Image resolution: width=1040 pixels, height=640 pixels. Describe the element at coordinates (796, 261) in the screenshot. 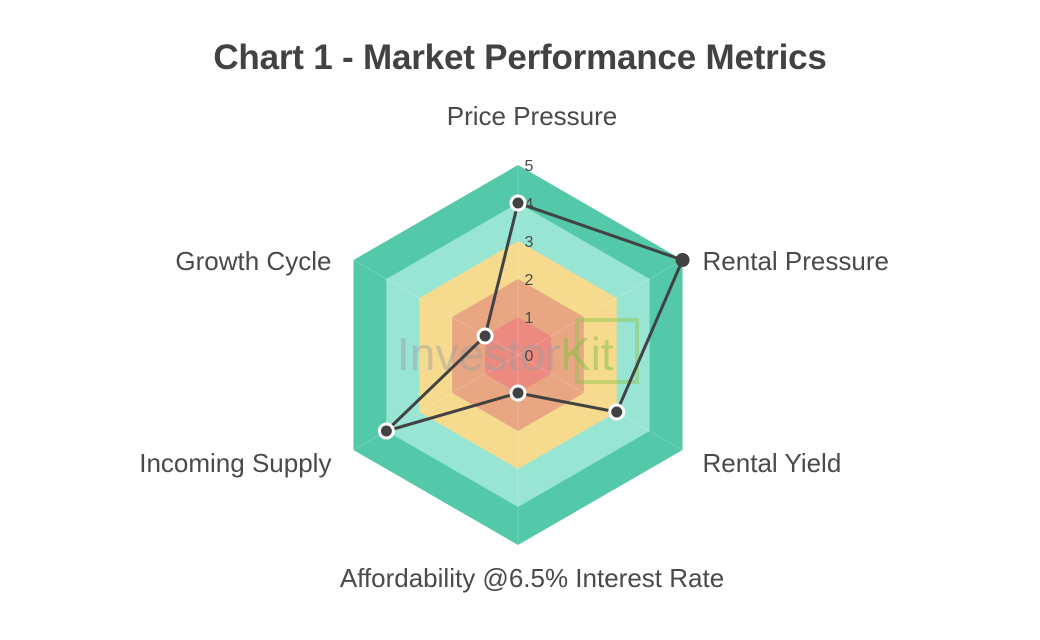

I see `axis-label: Rental Pressure` at that location.